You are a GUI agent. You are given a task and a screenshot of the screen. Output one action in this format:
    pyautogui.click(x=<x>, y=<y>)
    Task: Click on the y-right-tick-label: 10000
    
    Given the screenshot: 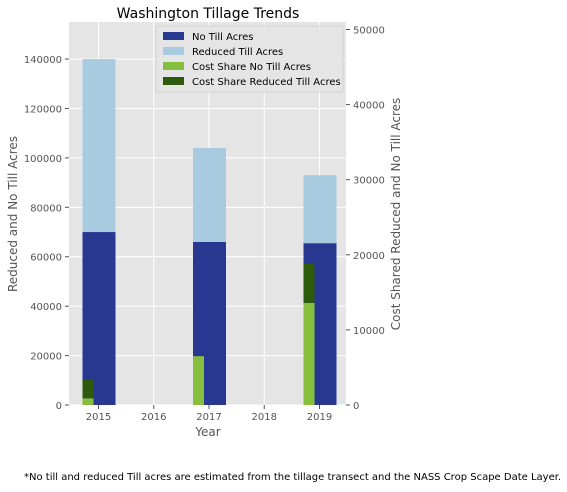 What is the action you would take?
    pyautogui.click(x=369, y=331)
    